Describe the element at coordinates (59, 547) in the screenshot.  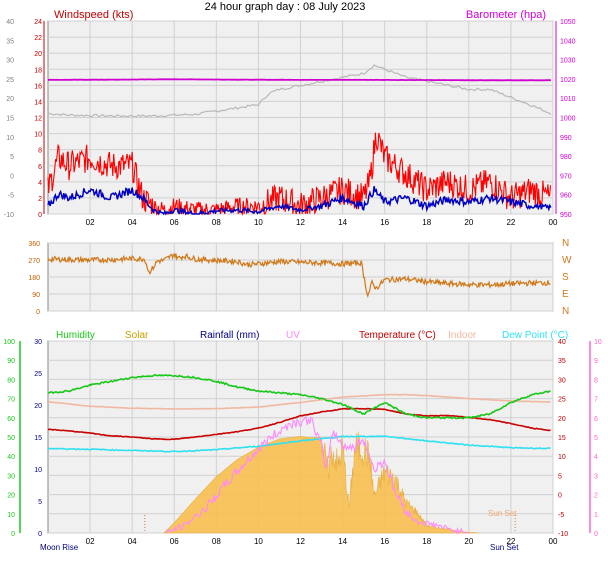
I see `moon-rise-label: Moon Rise` at that location.